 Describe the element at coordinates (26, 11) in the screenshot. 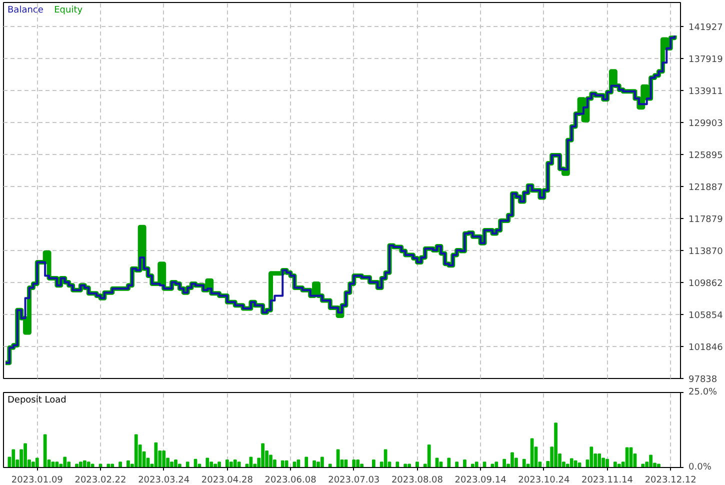

I see `text: Balance` at that location.